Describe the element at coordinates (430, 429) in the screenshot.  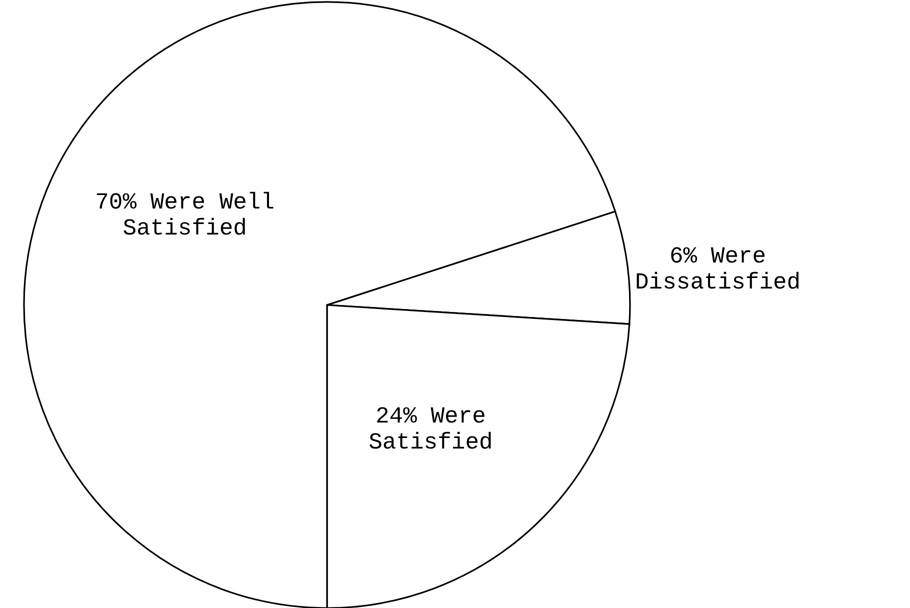
I see `slice-label: 24% Were Satisfied` at that location.